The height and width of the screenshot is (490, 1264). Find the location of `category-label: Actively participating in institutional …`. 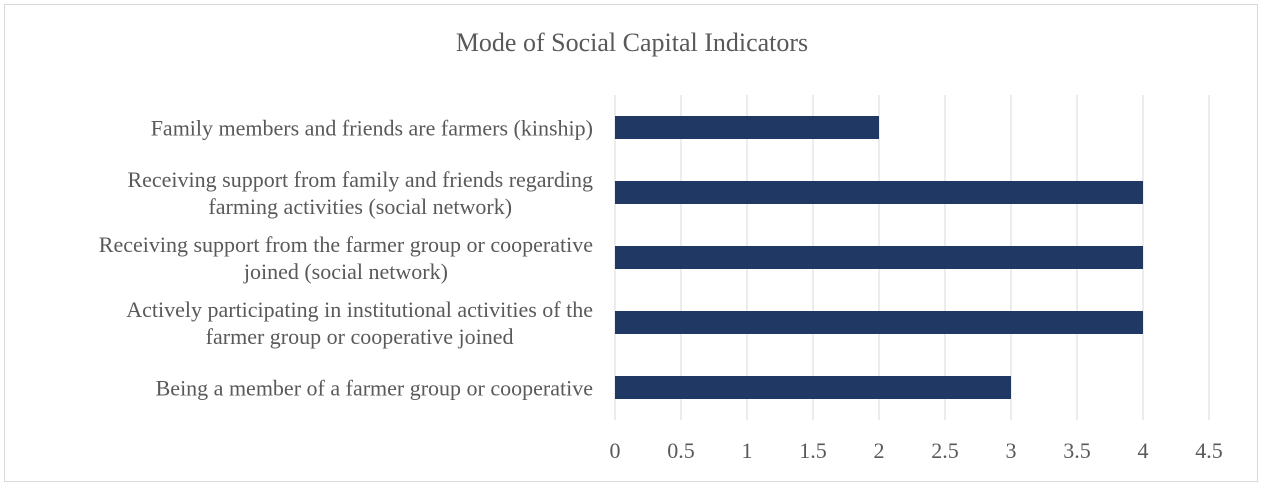

category-label: Actively participating in institutional … is located at coordinates (359, 309).